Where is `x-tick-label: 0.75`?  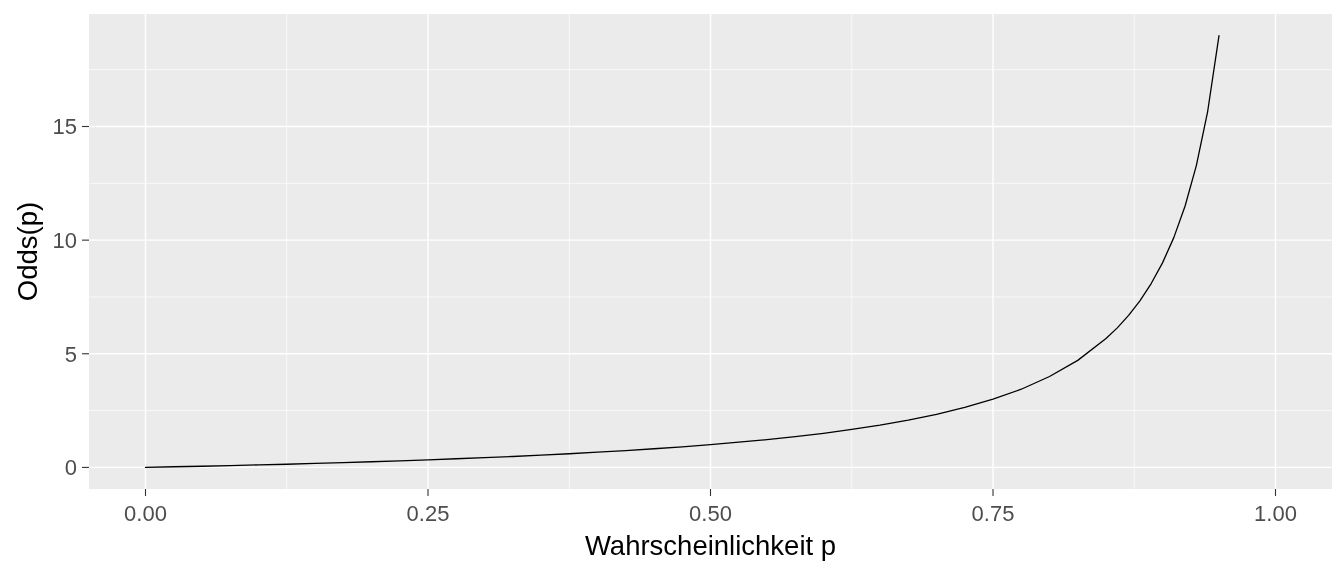 x-tick-label: 0.75 is located at coordinates (993, 513).